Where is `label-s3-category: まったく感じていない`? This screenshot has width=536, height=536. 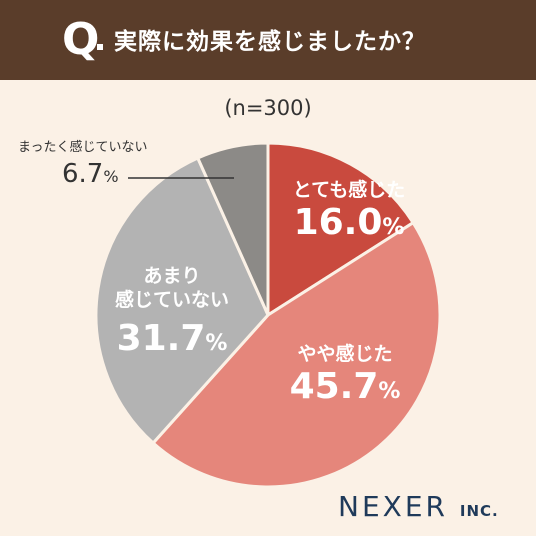 label-s3-category: まったく感じていない is located at coordinates (83, 147).